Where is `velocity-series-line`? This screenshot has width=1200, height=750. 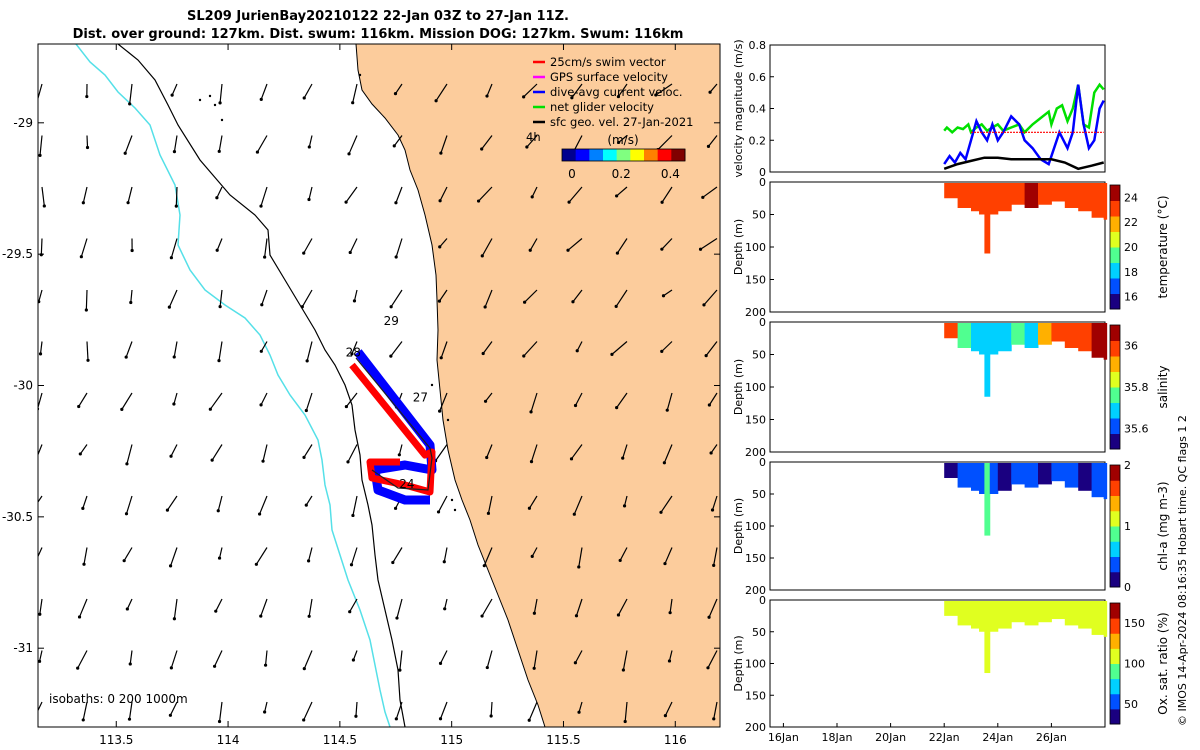
velocity-series-line is located at coordinates (1024, 163).